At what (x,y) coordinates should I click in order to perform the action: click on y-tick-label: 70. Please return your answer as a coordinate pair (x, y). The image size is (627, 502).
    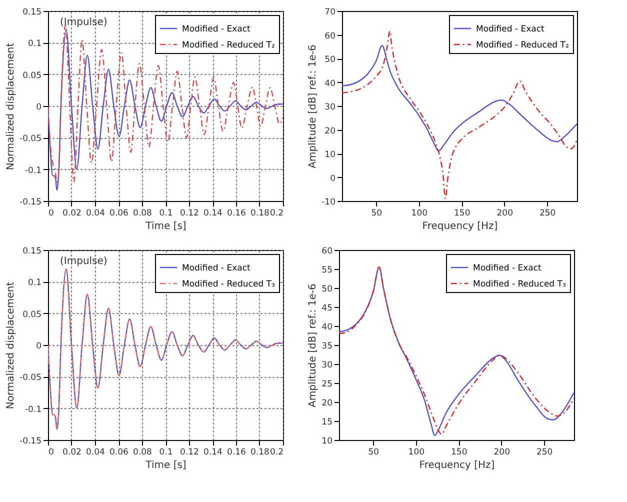
    Looking at the image, I should click on (330, 13).